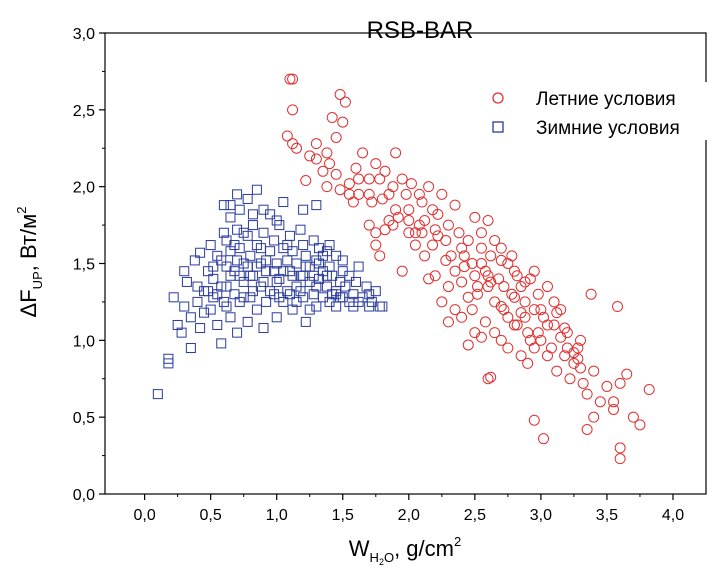 The width and height of the screenshot is (714, 569). What do you see at coordinates (84, 418) in the screenshot?
I see `y-tick-label: 0,5` at bounding box center [84, 418].